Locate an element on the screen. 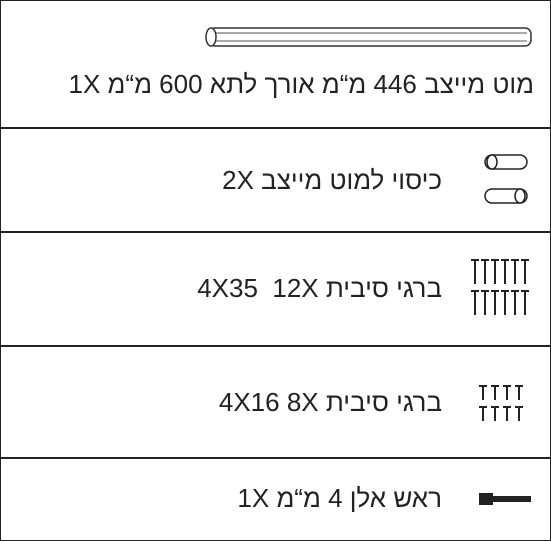  rod-icon is located at coordinates (368, 37).